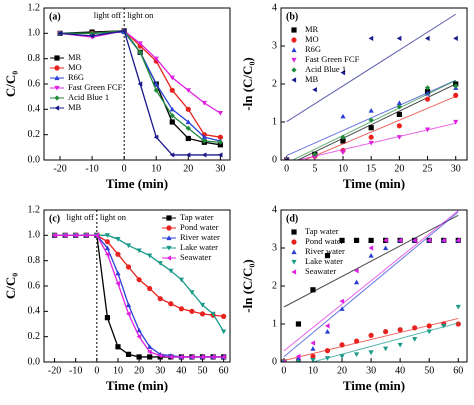  Describe the element at coordinates (34, 33) in the screenshot. I see `y-tick-label: 1.0` at that location.